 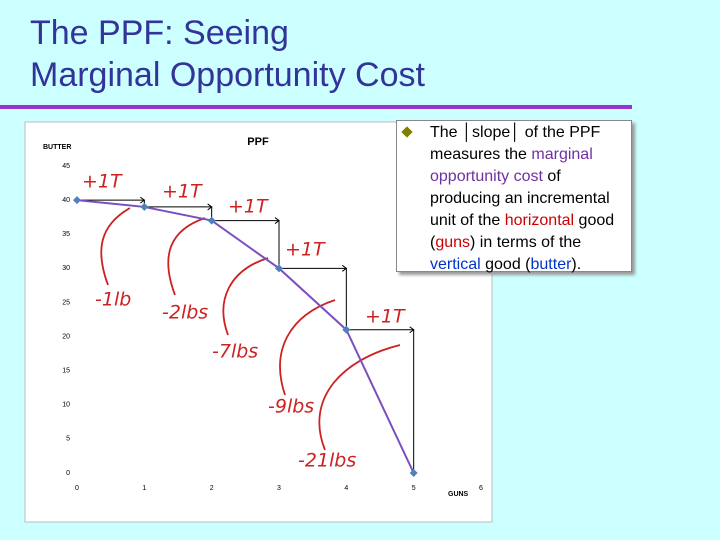 What do you see at coordinates (113, 300) in the screenshot?
I see `hand-annotation: -1lb` at bounding box center [113, 300].